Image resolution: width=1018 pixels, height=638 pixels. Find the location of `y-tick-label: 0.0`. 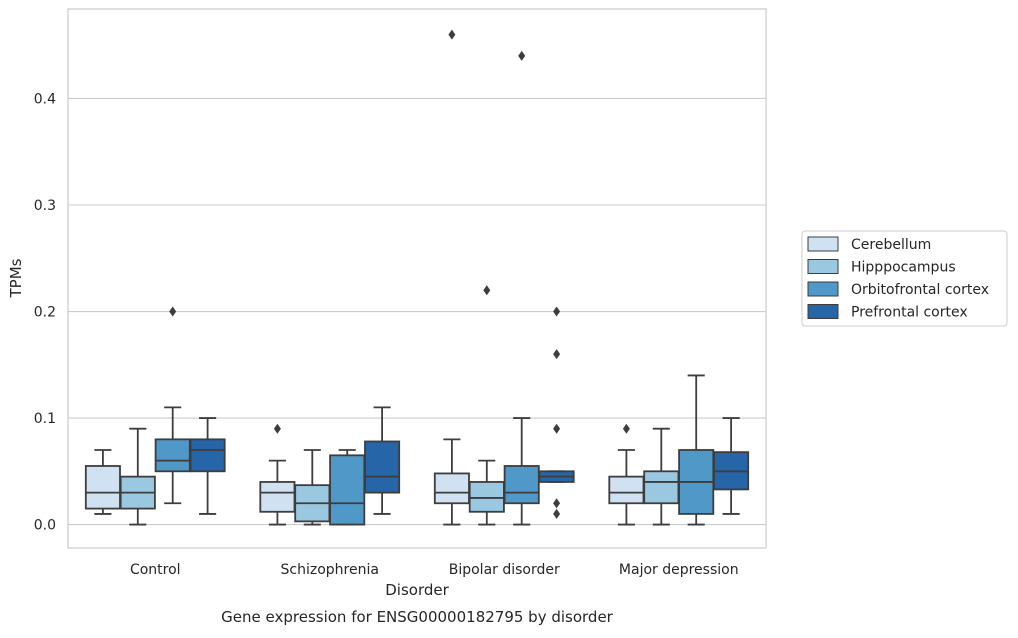

y-tick-label: 0.0 is located at coordinates (45, 526).